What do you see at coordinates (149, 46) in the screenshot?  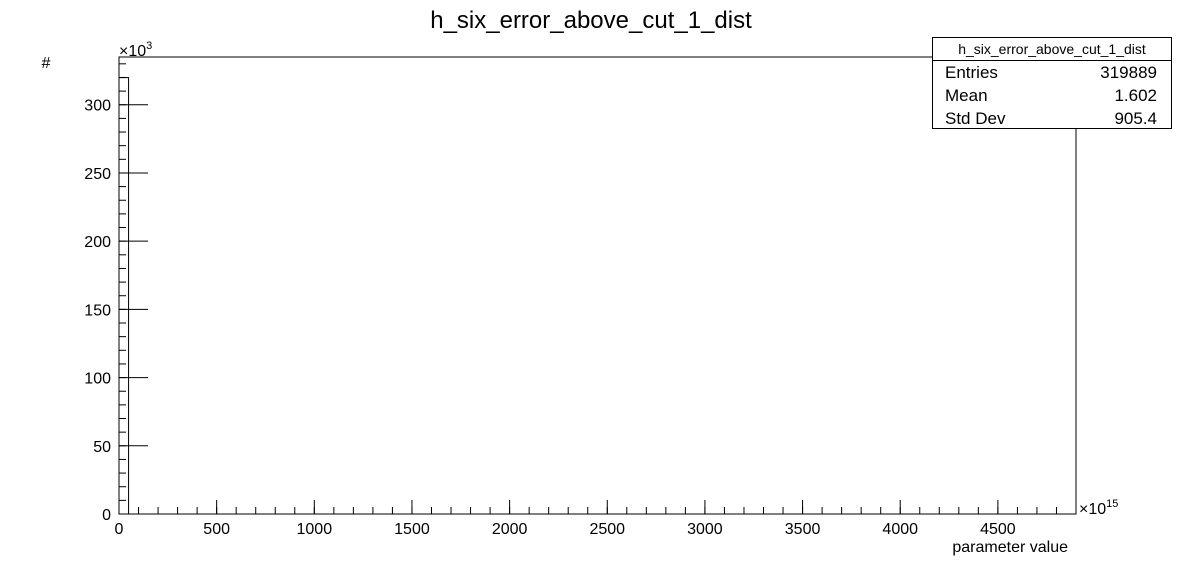 I see `y-axis-exponent: 3` at bounding box center [149, 46].